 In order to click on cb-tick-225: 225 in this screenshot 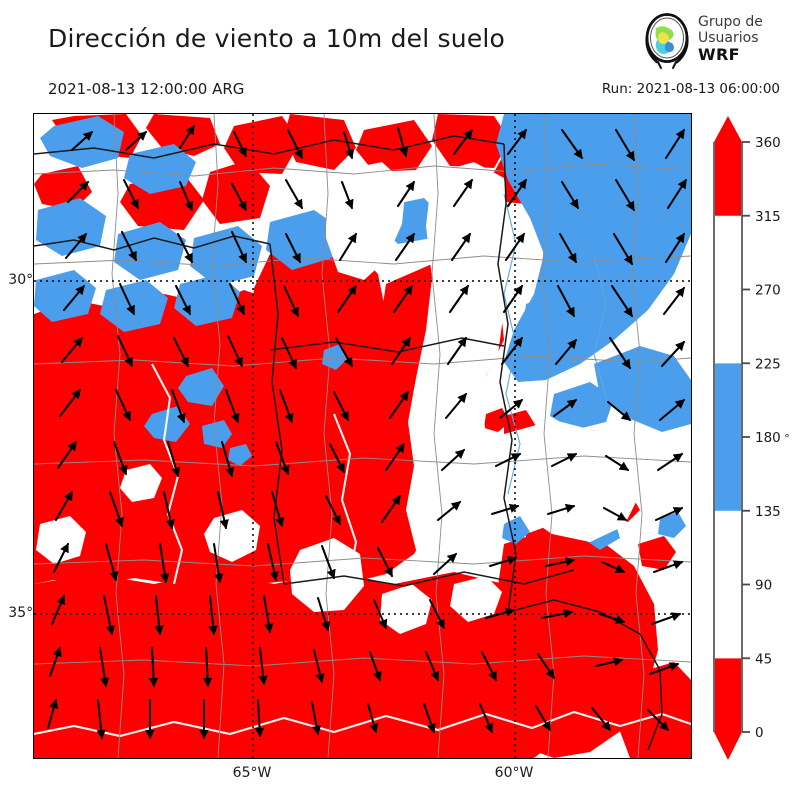, I will do `click(768, 364)`.